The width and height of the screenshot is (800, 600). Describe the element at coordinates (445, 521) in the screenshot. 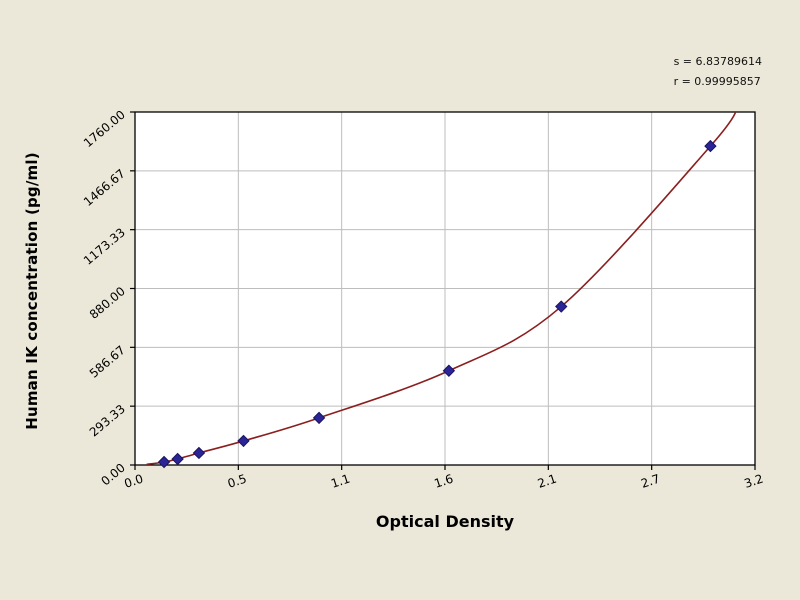

I see `x-axis-title: Optical Density` at that location.